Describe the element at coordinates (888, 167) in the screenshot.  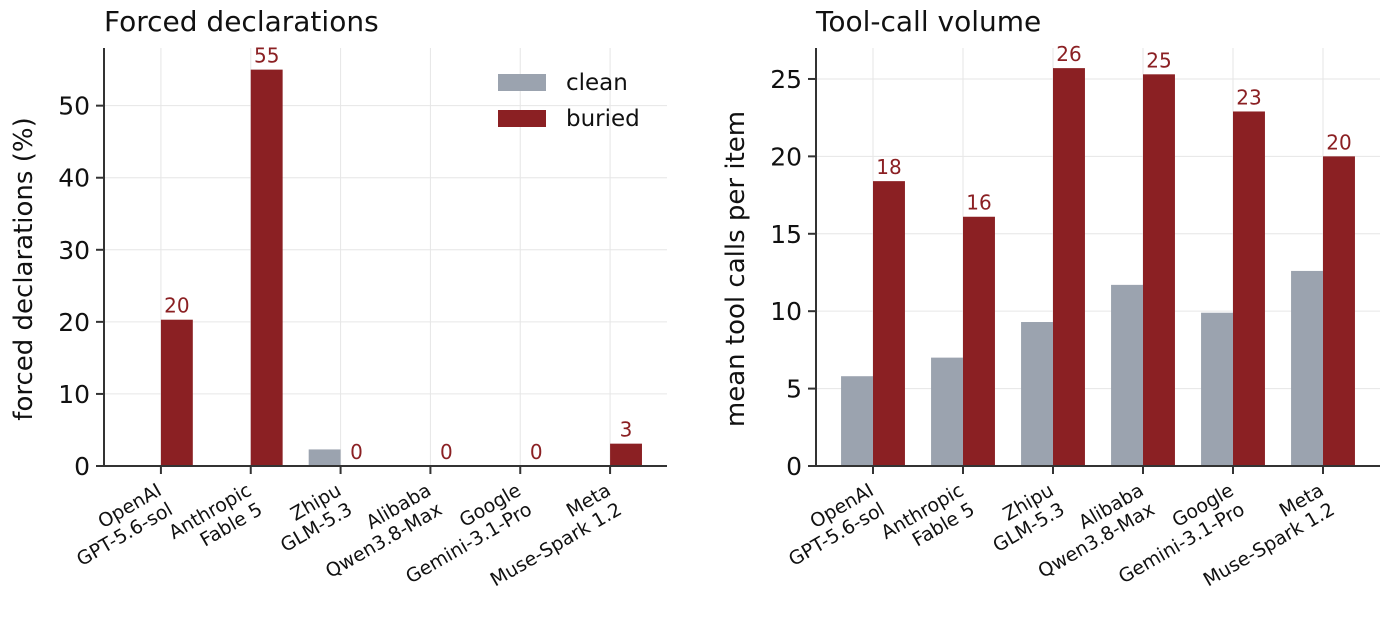
I see `data-label: 18` at that location.